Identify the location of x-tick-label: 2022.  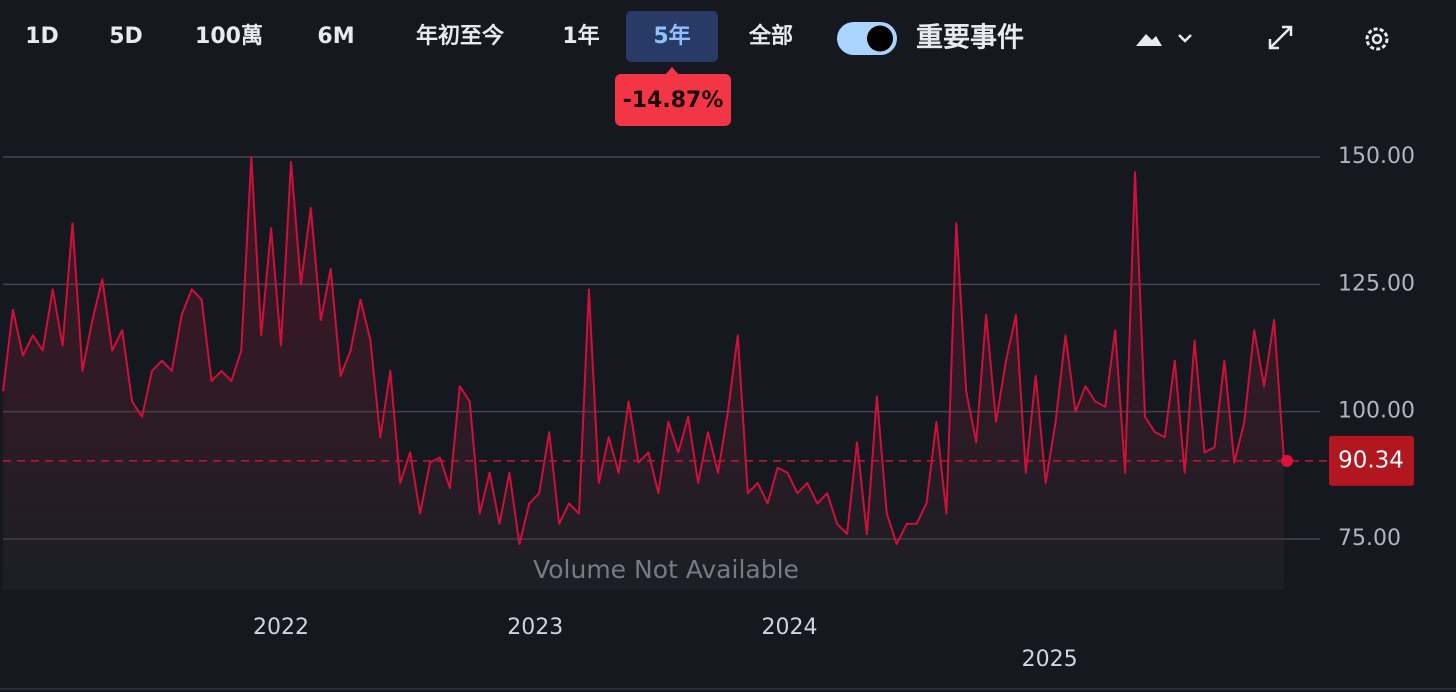
(281, 627).